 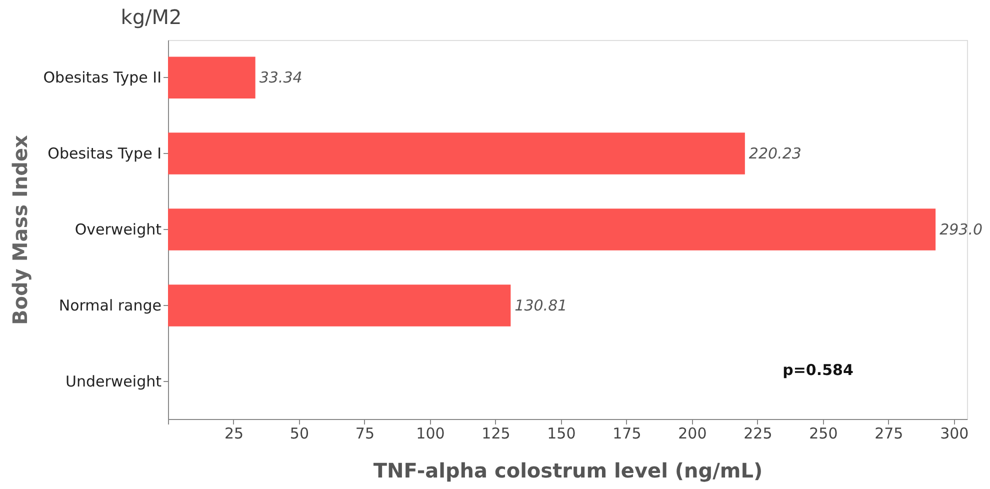 What do you see at coordinates (823, 433) in the screenshot?
I see `x-tick-label: 250` at bounding box center [823, 433].